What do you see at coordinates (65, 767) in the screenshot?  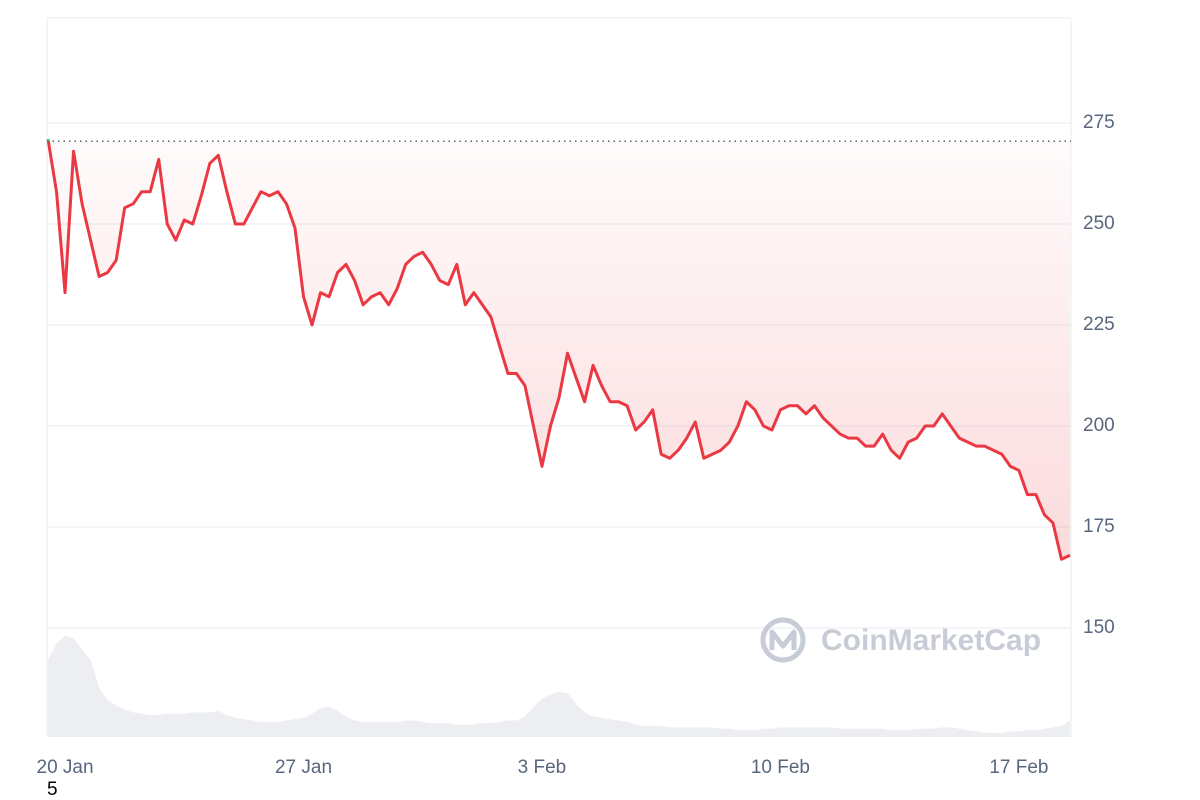 I see `x-tick-label: 20 Jan` at bounding box center [65, 767].